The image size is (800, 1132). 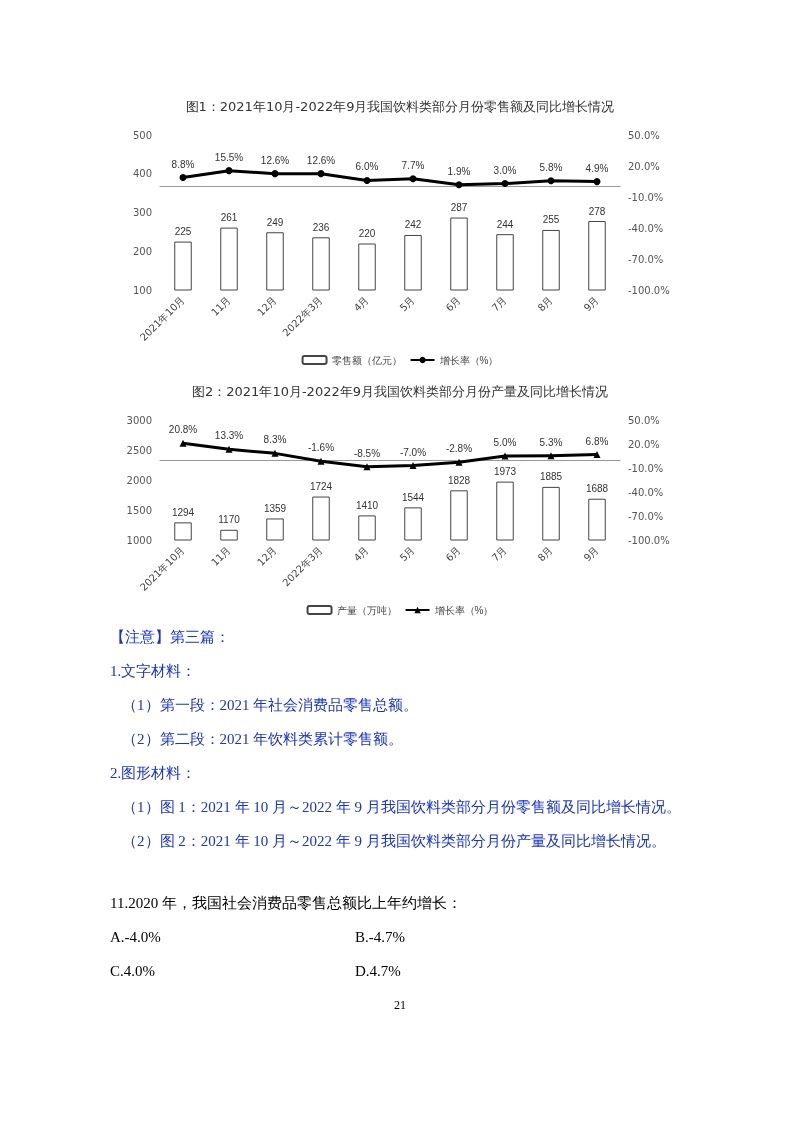 I want to click on data-label: 1294, so click(x=183, y=512).